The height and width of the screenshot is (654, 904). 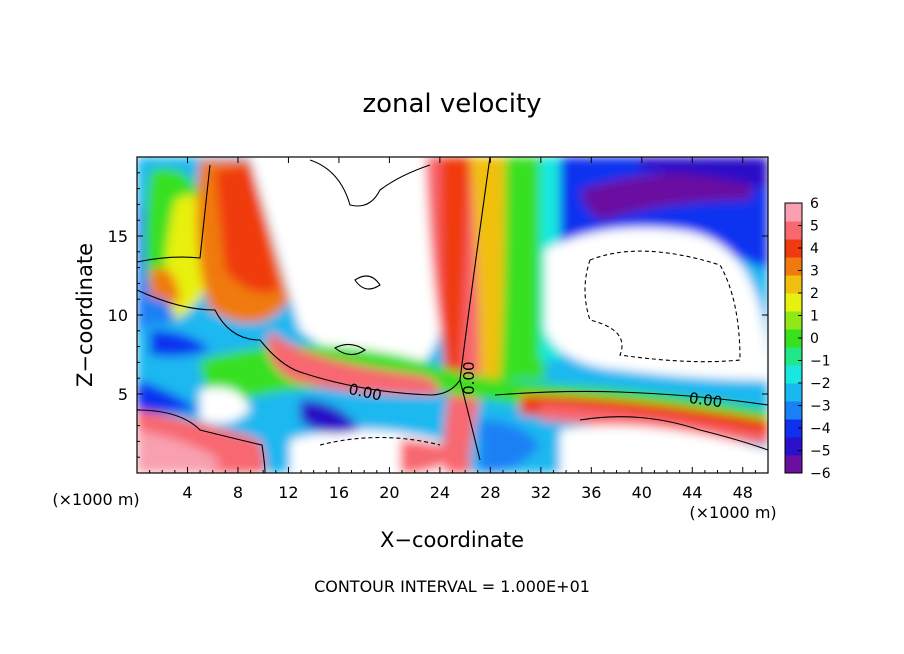 I want to click on x-tick-label: 8, so click(x=238, y=492).